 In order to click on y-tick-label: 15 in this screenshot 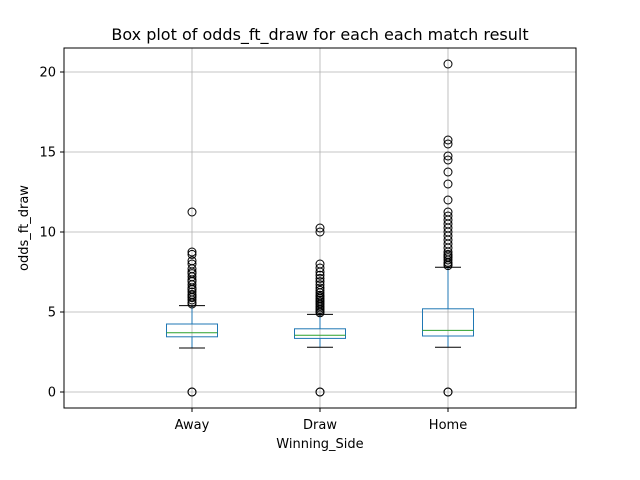, I will do `click(47, 153)`.